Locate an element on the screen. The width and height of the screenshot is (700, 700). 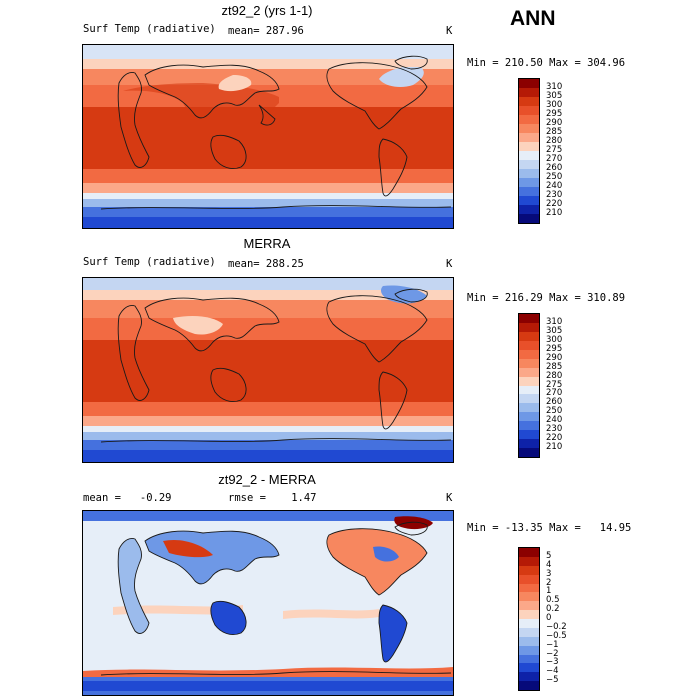
panel-2-colorbar is located at coordinates (529, 385).